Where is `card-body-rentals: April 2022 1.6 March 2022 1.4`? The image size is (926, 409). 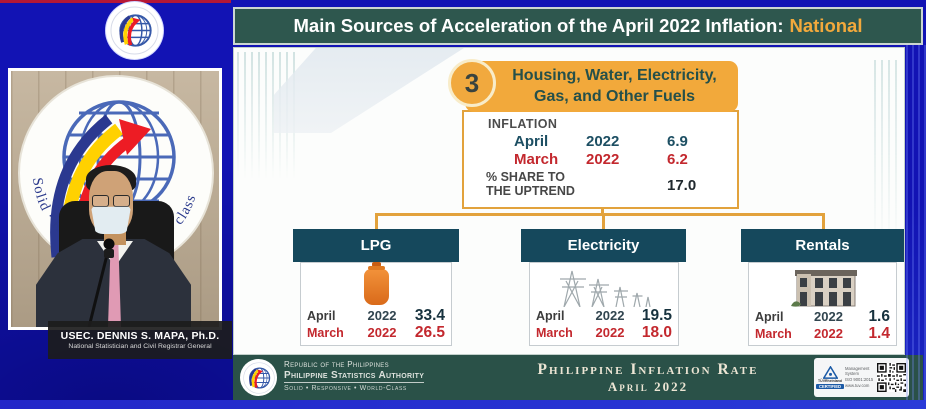 card-body-rentals: April 2022 1.6 March 2022 1.4 is located at coordinates (822, 304).